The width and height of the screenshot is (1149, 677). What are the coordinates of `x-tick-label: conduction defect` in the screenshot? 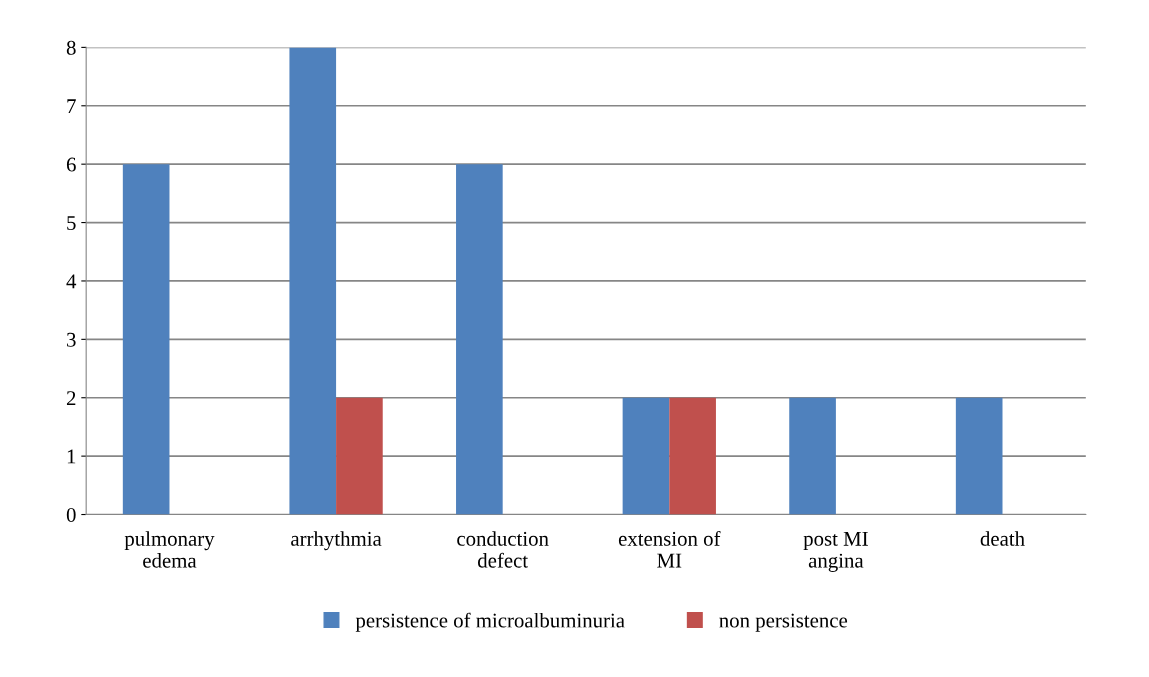 It's located at (503, 549).